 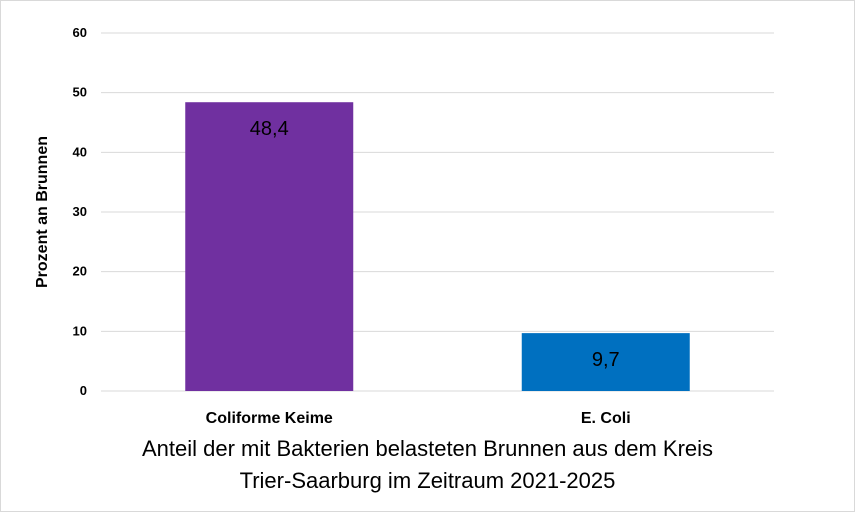 What do you see at coordinates (80, 151) in the screenshot?
I see `y-tick-label: 40` at bounding box center [80, 151].